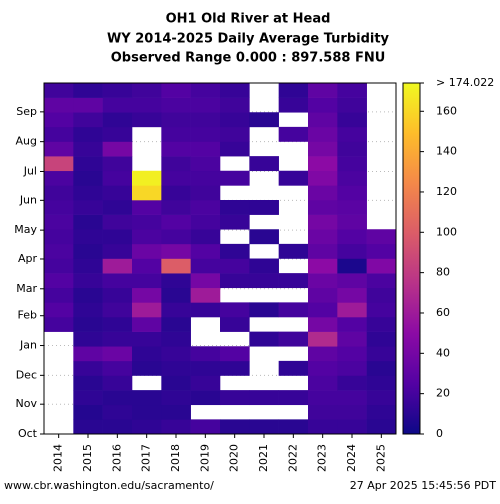 This screenshot has width=500, height=504. What do you see at coordinates (87, 458) in the screenshot?
I see `x-tick-label: 2015` at bounding box center [87, 458].